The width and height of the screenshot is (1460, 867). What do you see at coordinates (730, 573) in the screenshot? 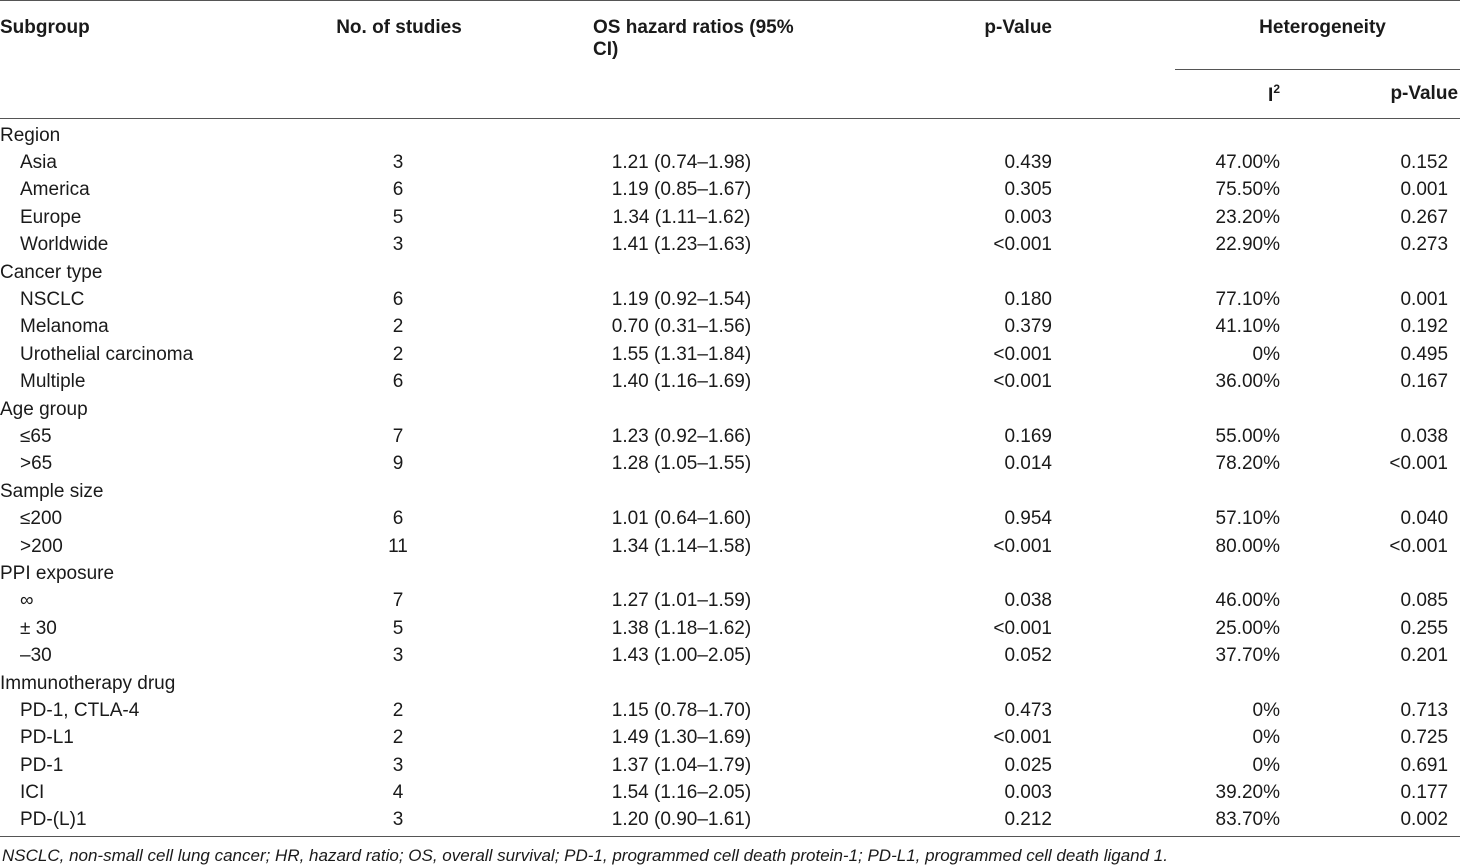
I see `group-row: PPI exposure` at bounding box center [730, 573].